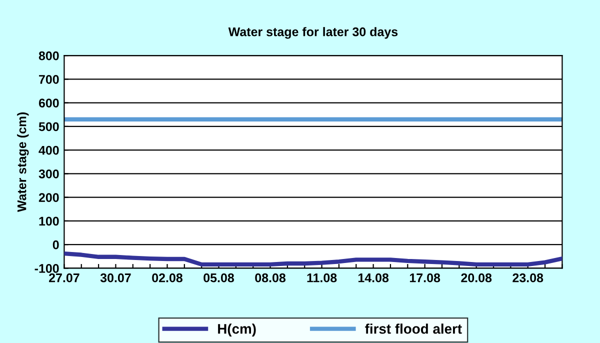 The width and height of the screenshot is (600, 343). What do you see at coordinates (413, 329) in the screenshot?
I see `legend-label: first flood alert` at bounding box center [413, 329].